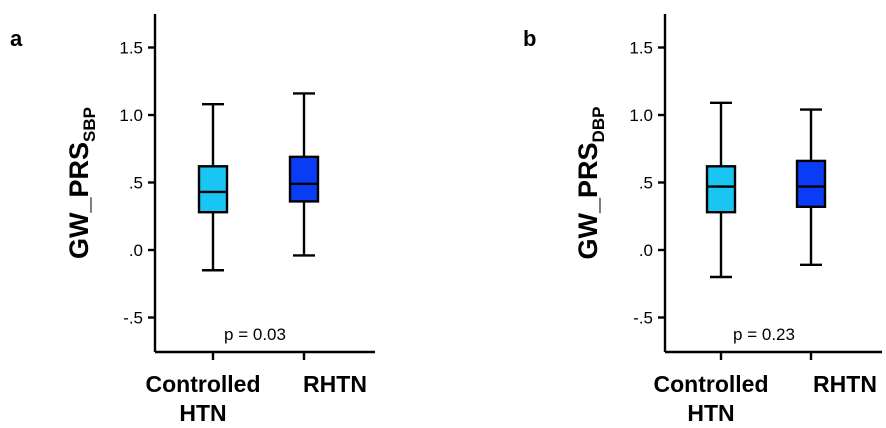  I want to click on y-axis-label-subscript: SBP, so click(89, 124).